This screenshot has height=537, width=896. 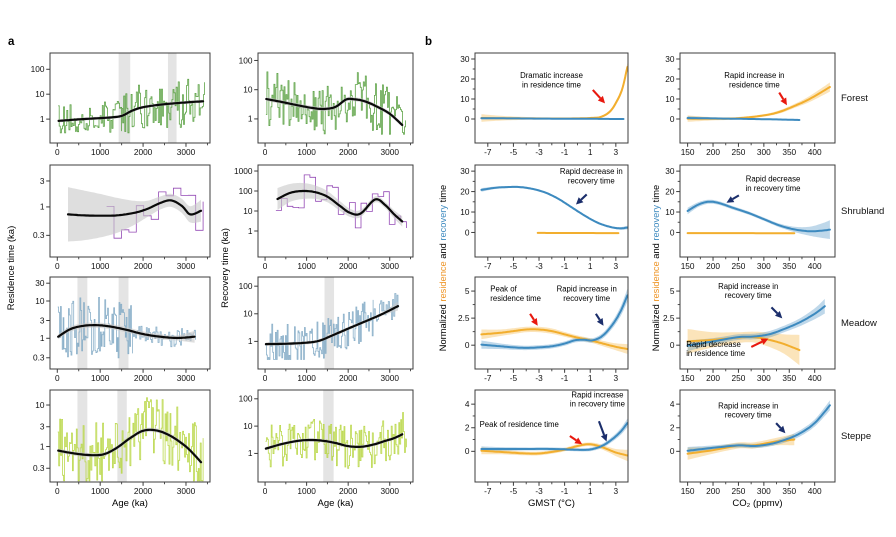 What do you see at coordinates (669, 318) in the screenshot?
I see `tick-label: 2.5` at bounding box center [669, 318].